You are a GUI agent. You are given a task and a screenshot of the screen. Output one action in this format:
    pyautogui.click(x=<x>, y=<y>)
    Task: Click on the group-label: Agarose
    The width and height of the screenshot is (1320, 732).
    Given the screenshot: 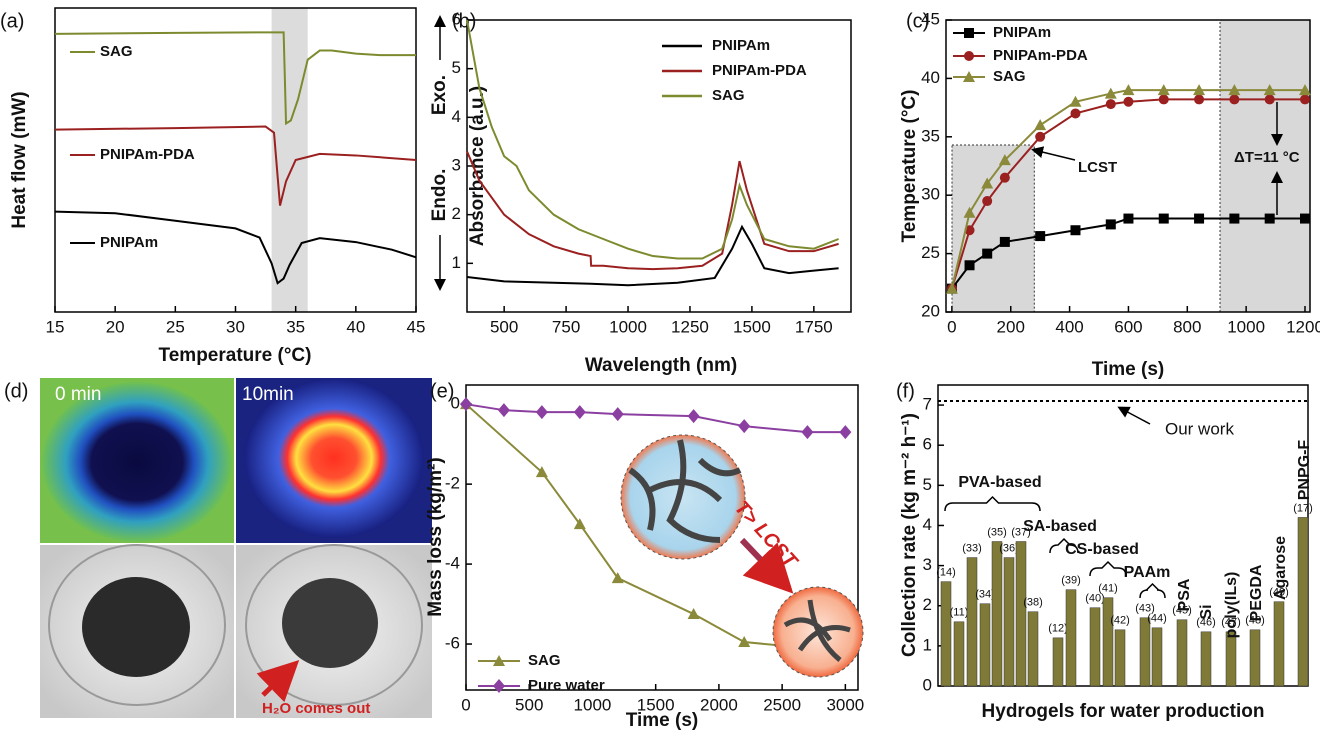 What is the action you would take?
    pyautogui.click(x=1280, y=568)
    